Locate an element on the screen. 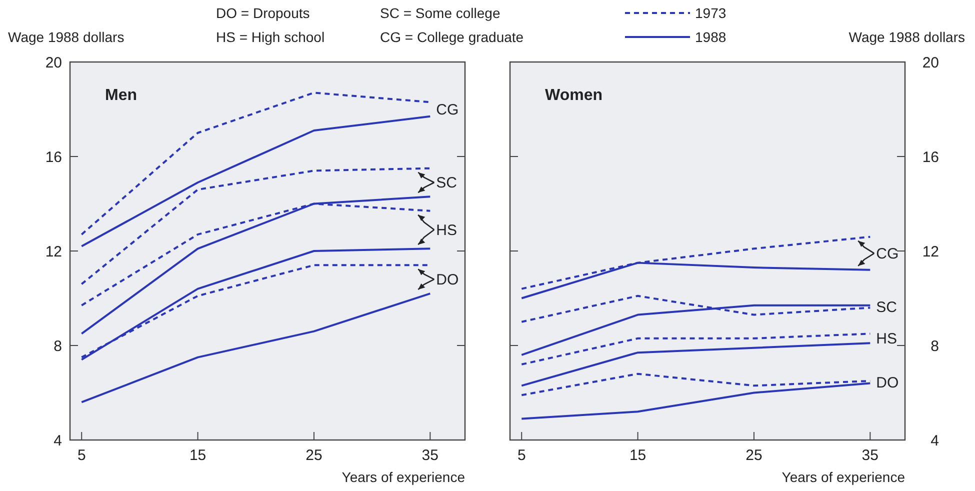  y-tick-label: 16 is located at coordinates (53, 157).